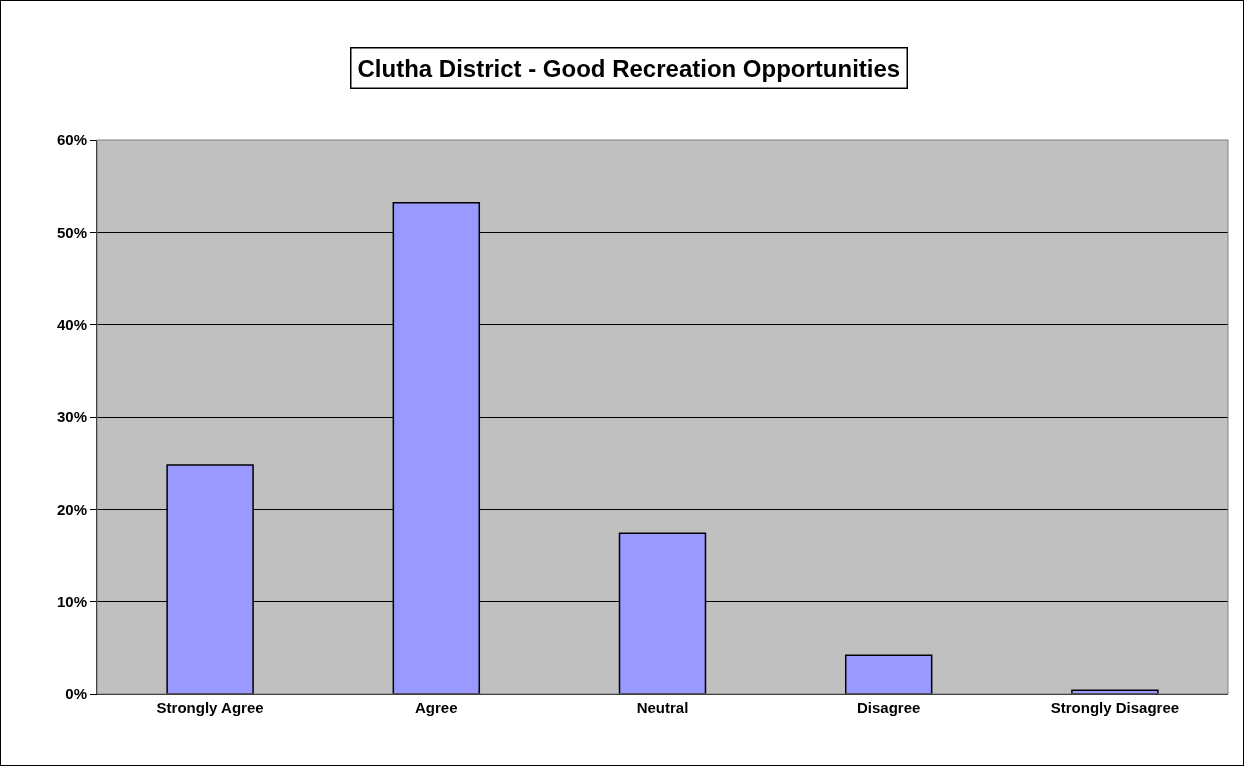  Describe the element at coordinates (888, 674) in the screenshot. I see `bar` at that location.